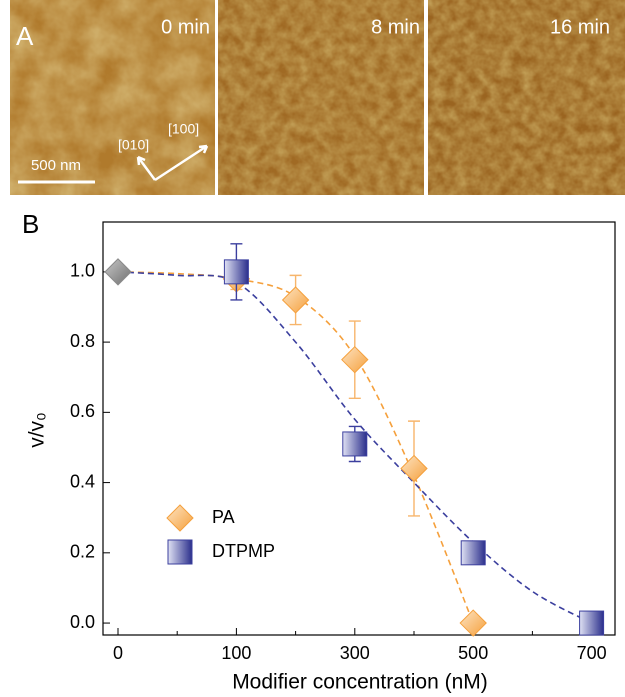  What do you see at coordinates (236, 653) in the screenshot?
I see `x-tick-label: 100` at bounding box center [236, 653].